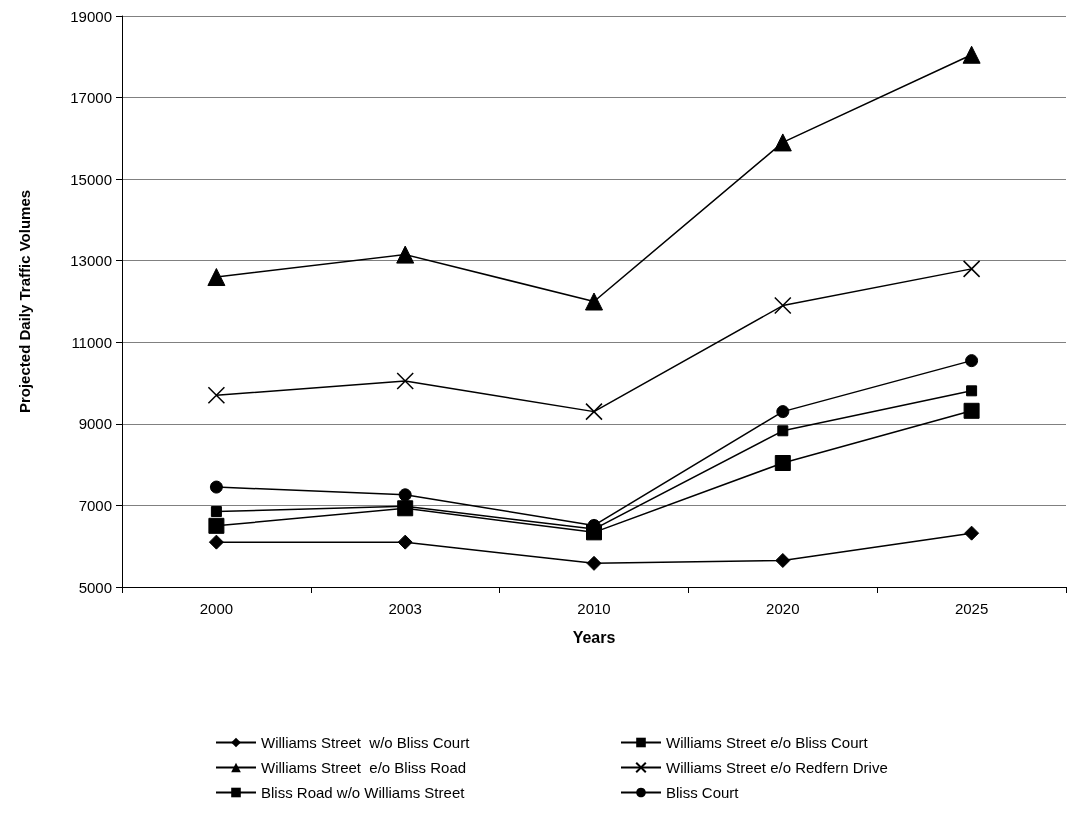 The width and height of the screenshot is (1081, 823). Describe the element at coordinates (703, 792) in the screenshot. I see `legend-label: Bliss Court` at that location.